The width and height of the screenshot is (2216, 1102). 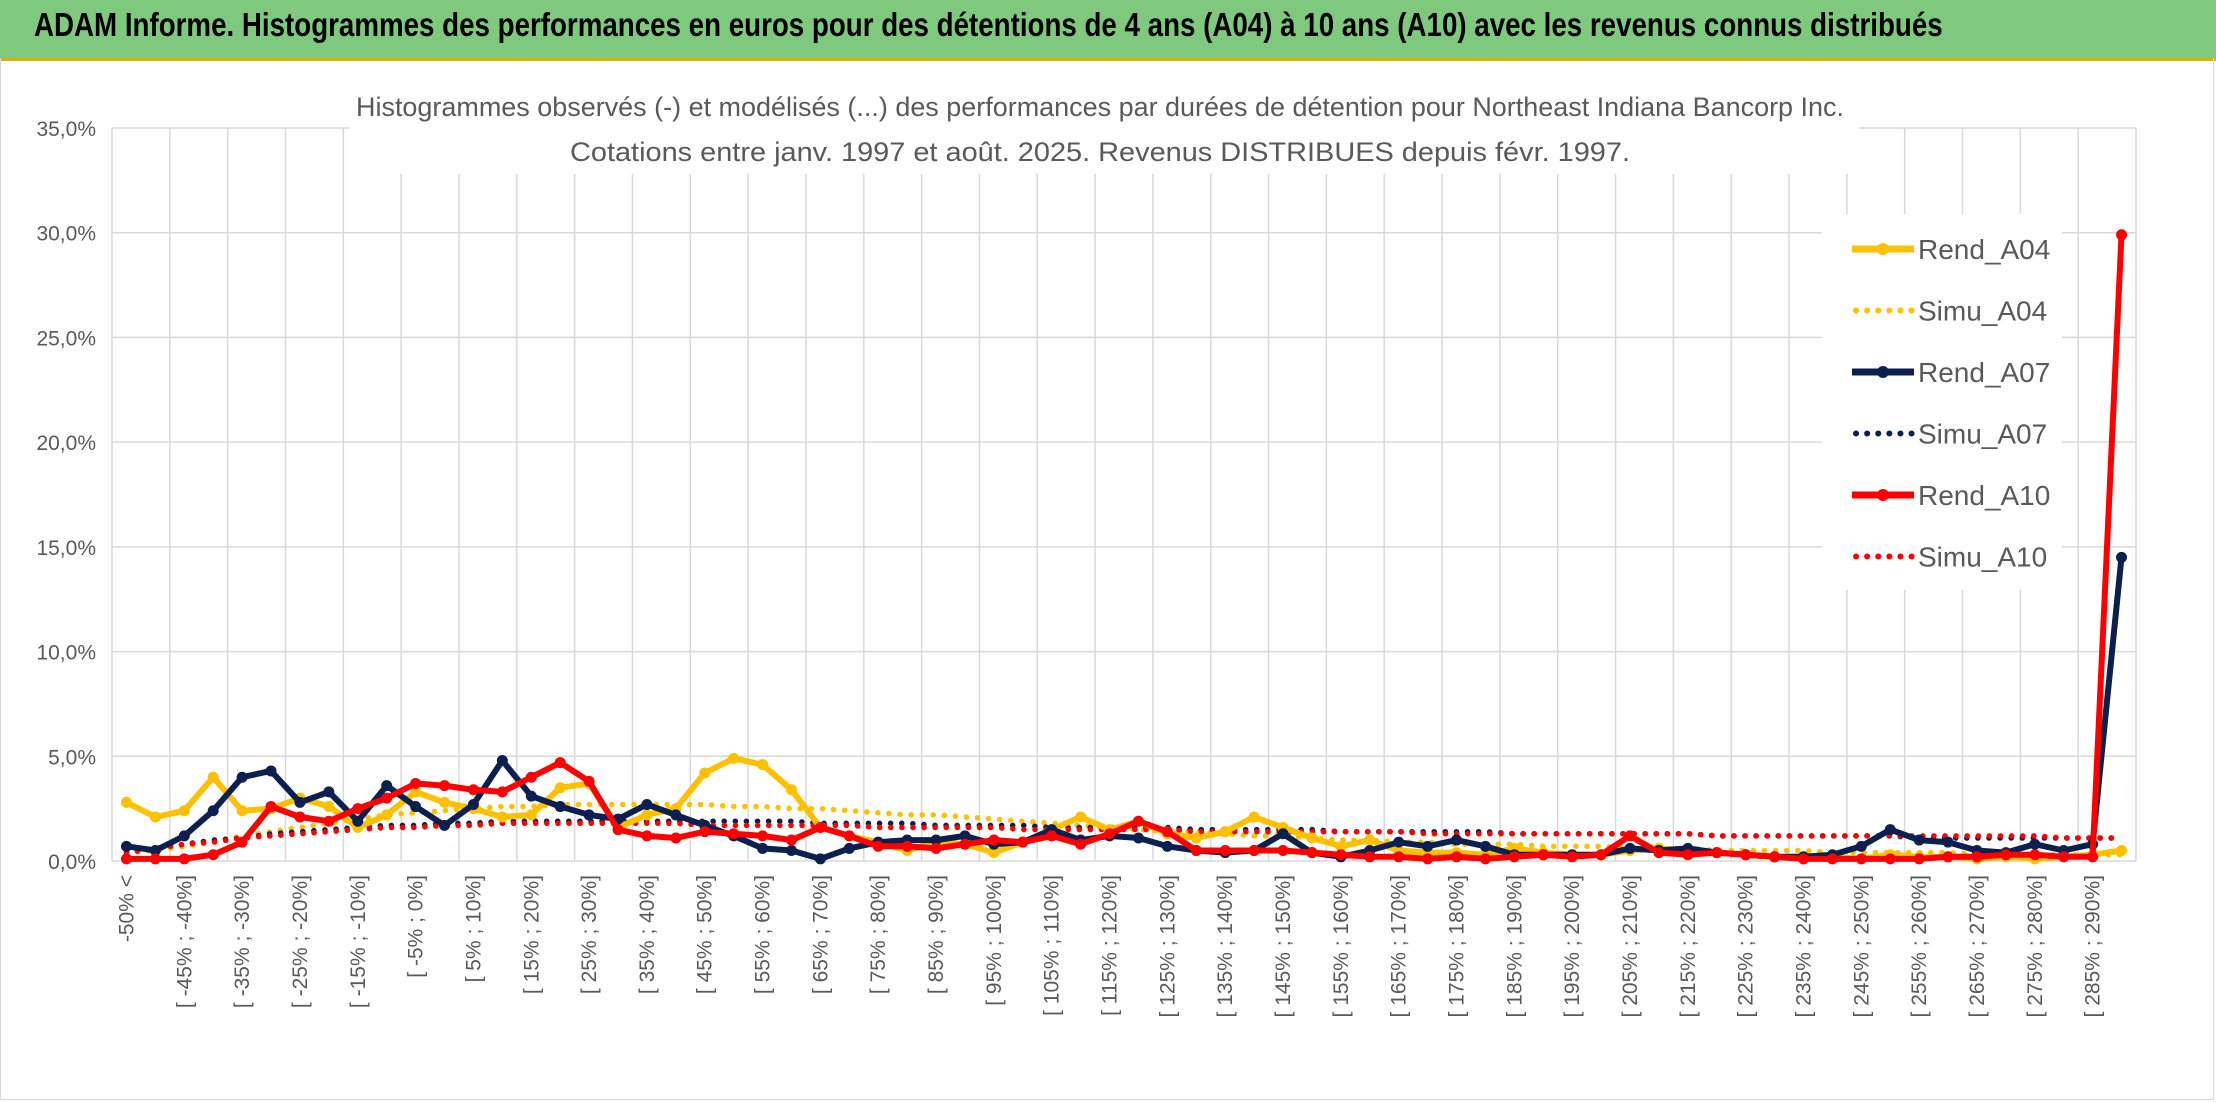 I want to click on x-tick-label: [ 135% ; 140%], so click(x=1225, y=946).